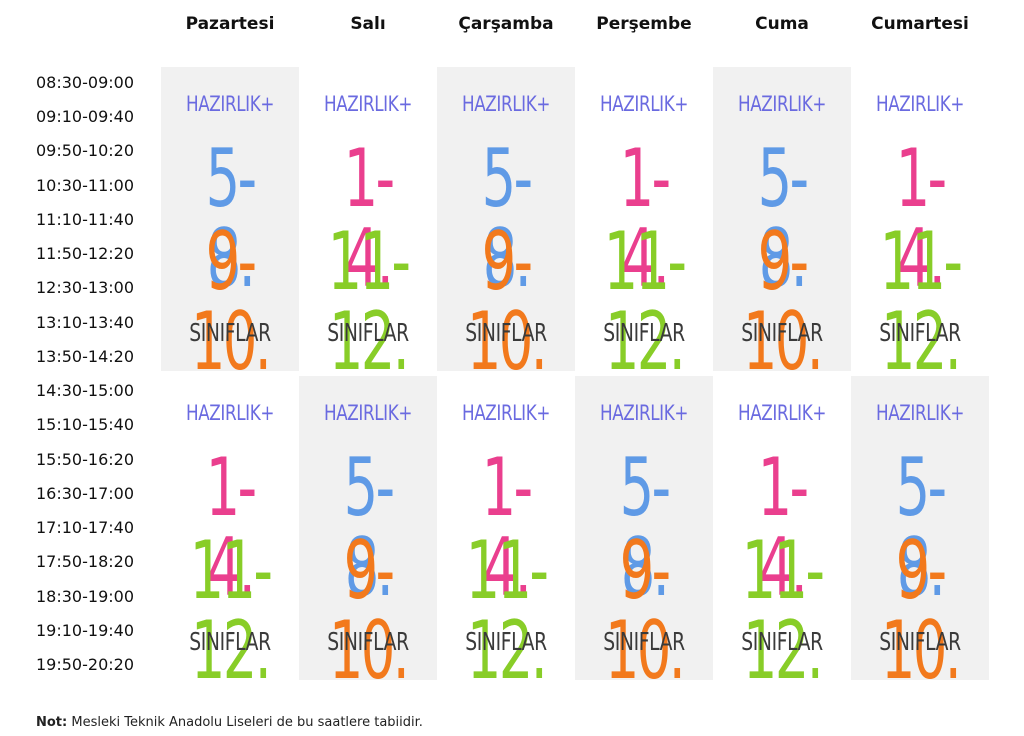 Image resolution: width=1024 pixels, height=736 pixels. Describe the element at coordinates (85, 322) in the screenshot. I see `time-slot: 13:10-13:40` at that location.